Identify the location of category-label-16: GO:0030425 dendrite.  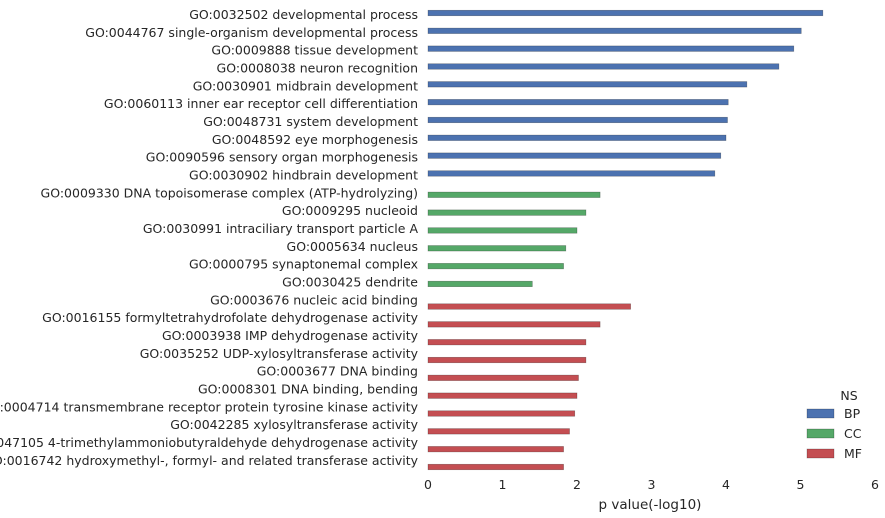
(350, 281).